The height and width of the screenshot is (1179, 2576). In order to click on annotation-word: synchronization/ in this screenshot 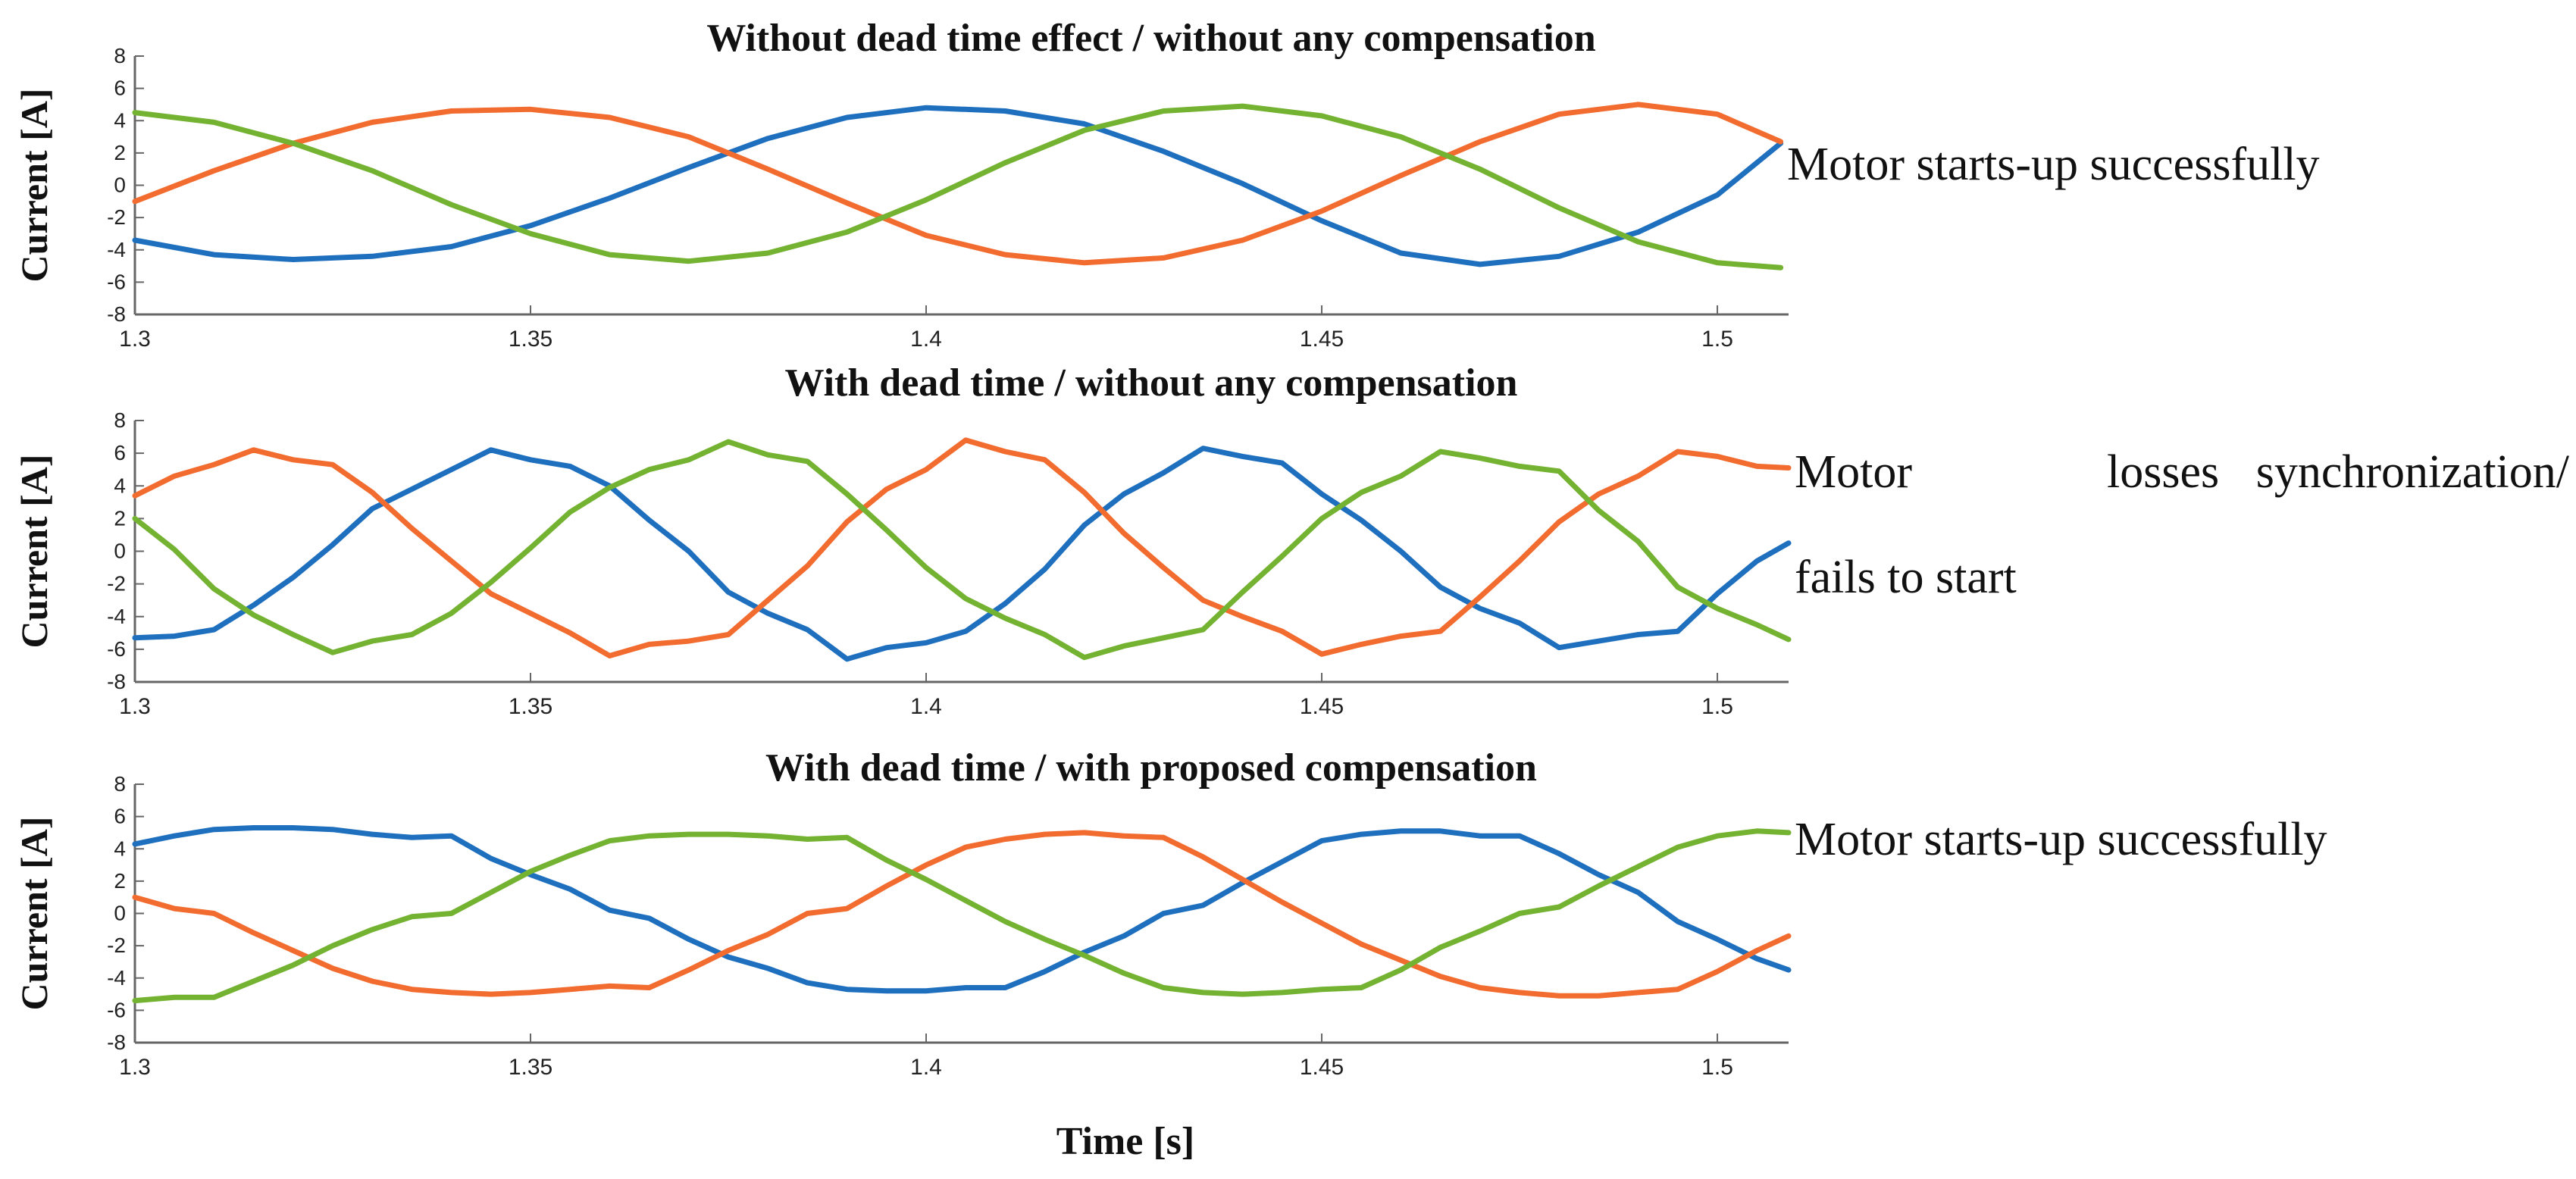, I will do `click(2413, 472)`.